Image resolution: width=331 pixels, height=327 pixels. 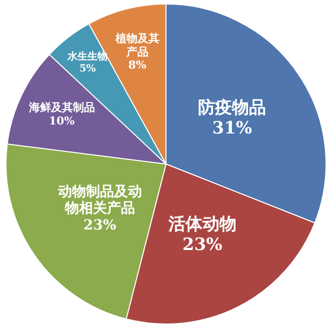 What do you see at coordinates (99, 200) in the screenshot?
I see `slice-label: 动物制品及动物相关产品` at bounding box center [99, 200].